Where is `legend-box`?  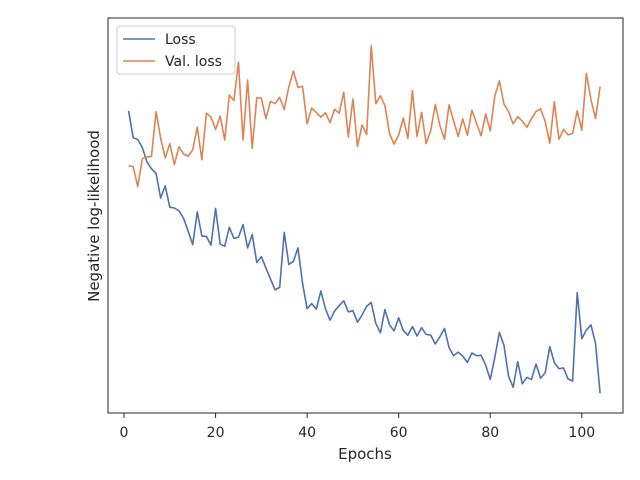
legend-box is located at coordinates (176, 50).